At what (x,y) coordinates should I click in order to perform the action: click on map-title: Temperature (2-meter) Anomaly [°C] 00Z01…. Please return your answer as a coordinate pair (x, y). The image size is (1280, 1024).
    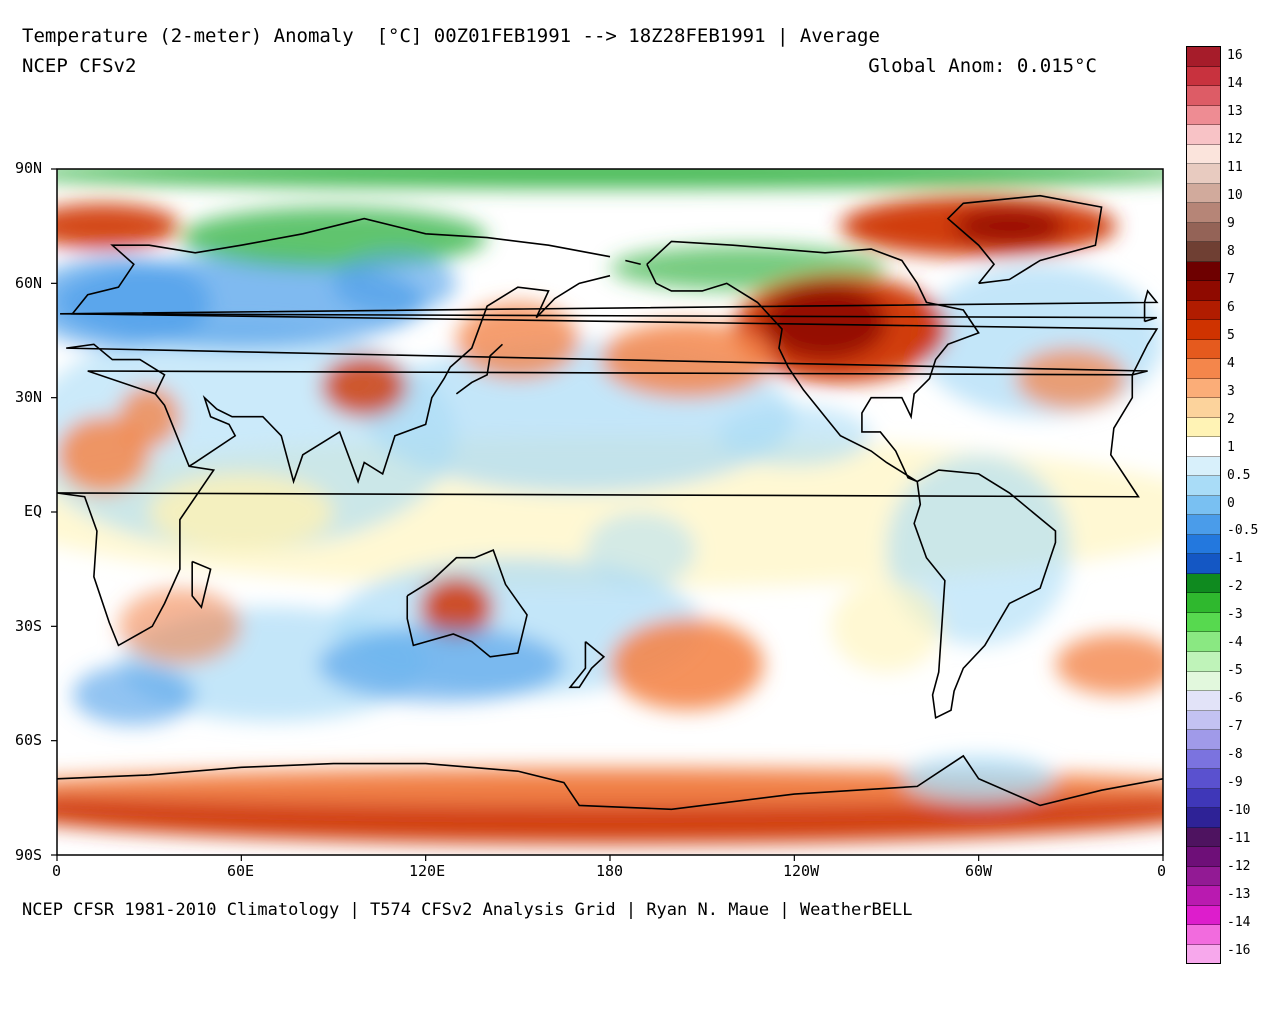
    Looking at the image, I should click on (451, 36).